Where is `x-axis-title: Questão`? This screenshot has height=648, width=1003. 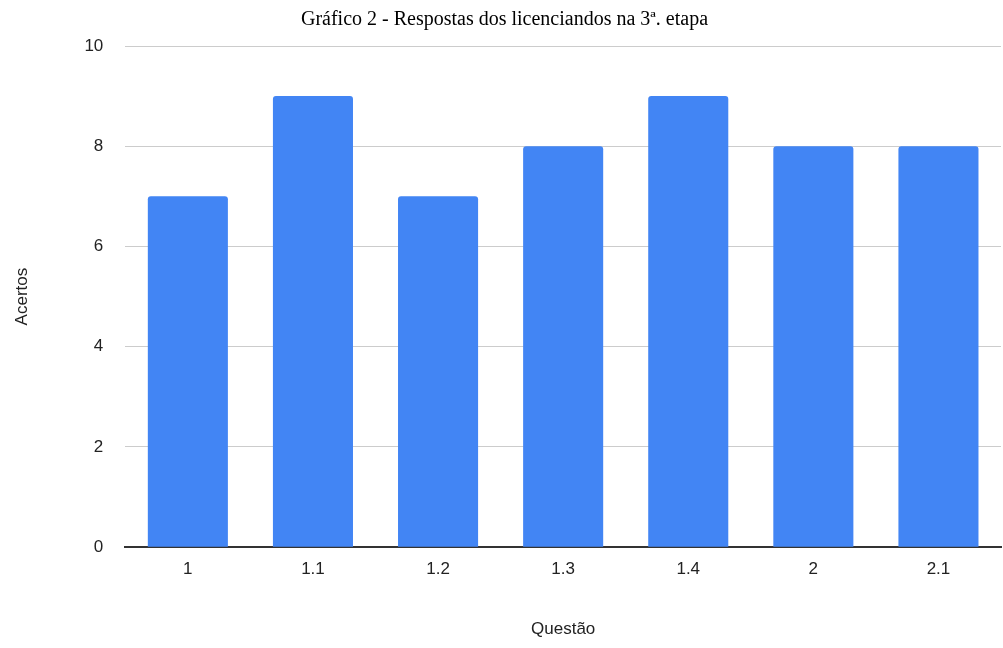 x-axis-title: Questão is located at coordinates (563, 629).